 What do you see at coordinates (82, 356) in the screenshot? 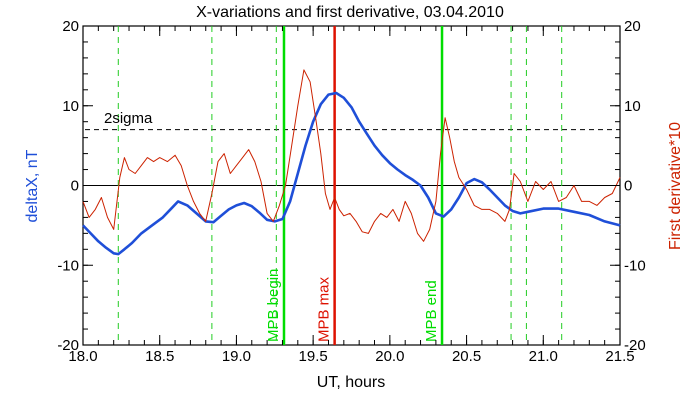
I see `x-tick-label: 18.0` at bounding box center [82, 356].